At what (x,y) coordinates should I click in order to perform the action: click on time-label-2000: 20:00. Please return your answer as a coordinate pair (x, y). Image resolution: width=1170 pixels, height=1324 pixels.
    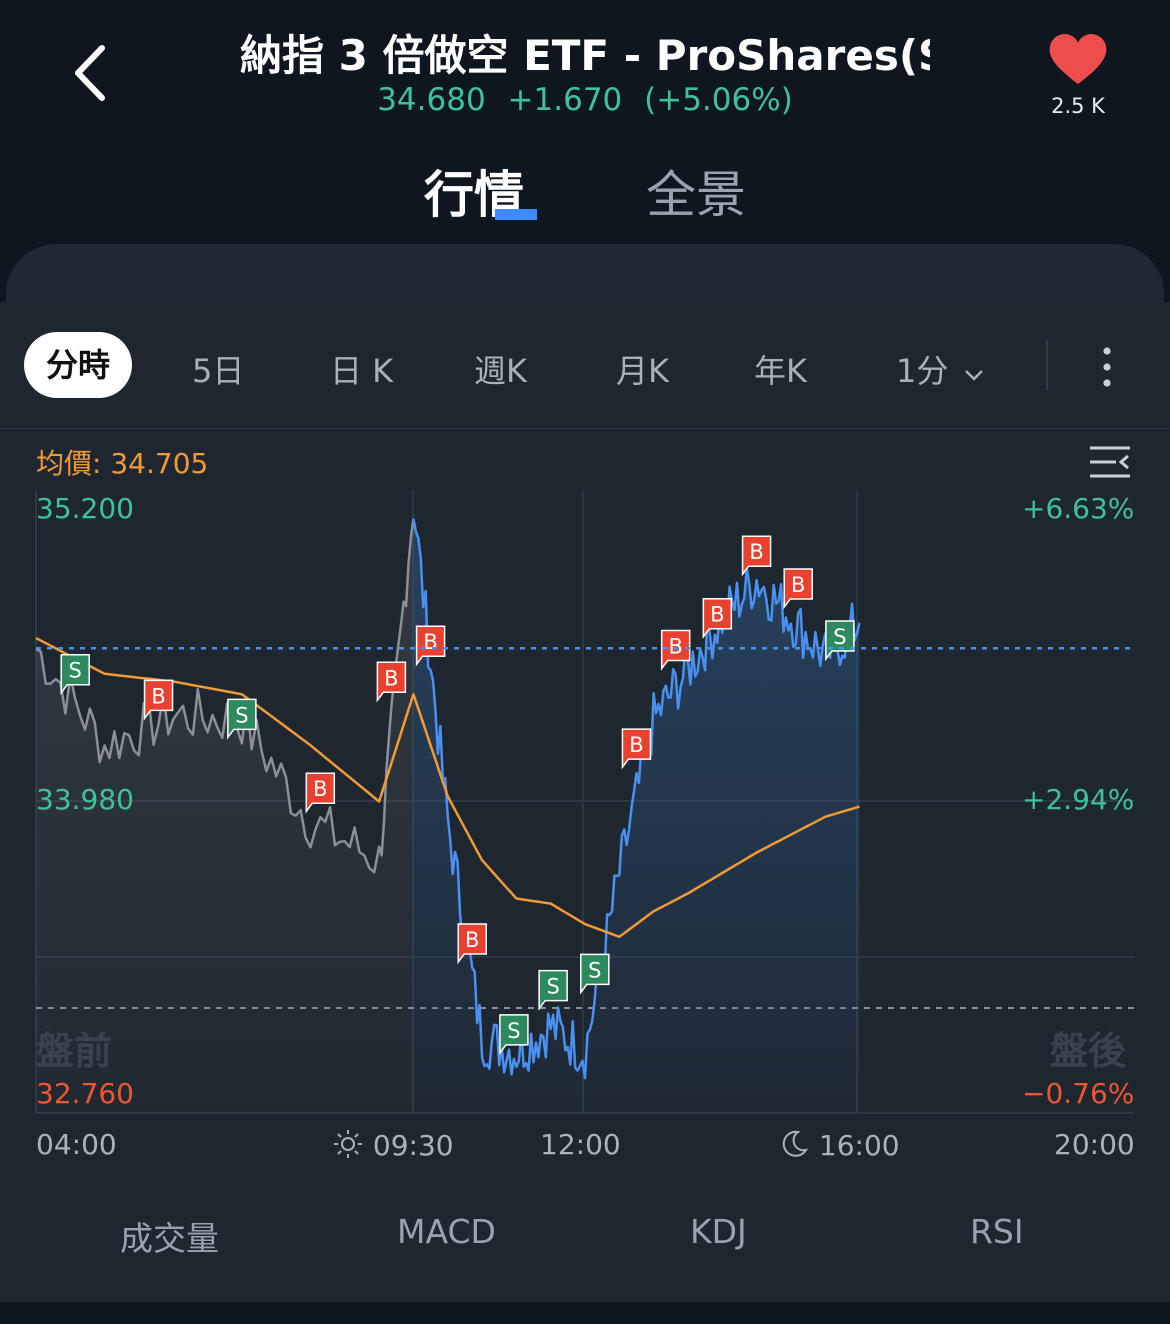
    Looking at the image, I should click on (1094, 1144).